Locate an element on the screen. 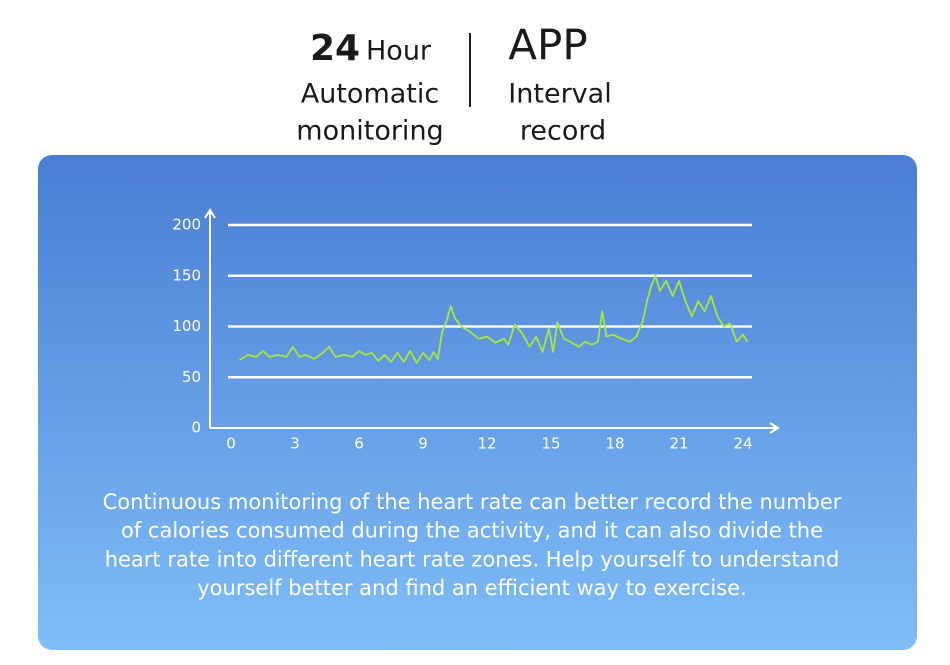  x-tick-label: 21 is located at coordinates (678, 444).